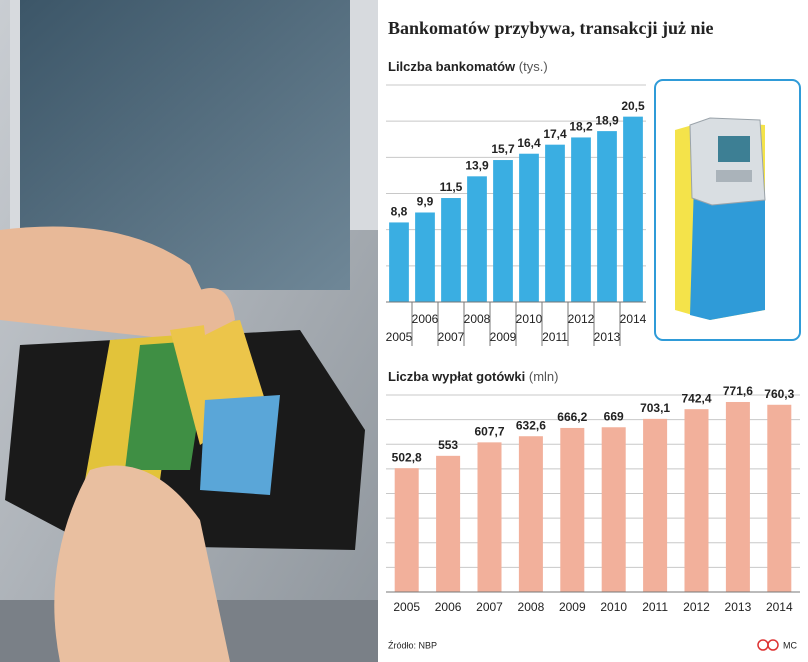 The width and height of the screenshot is (808, 662). What do you see at coordinates (727, 210) in the screenshot?
I see `atm-illustration` at bounding box center [727, 210].